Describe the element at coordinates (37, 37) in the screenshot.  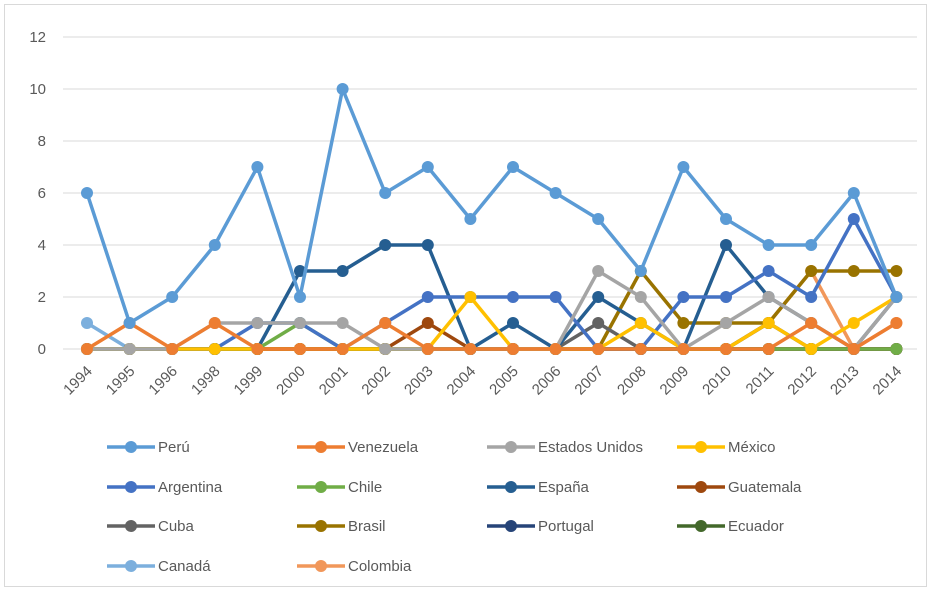
I see `y-tick-label: 12` at that location.